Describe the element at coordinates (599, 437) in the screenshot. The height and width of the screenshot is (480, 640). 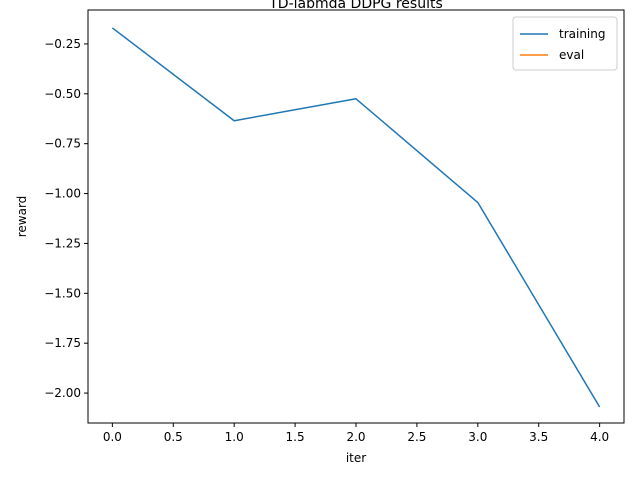
I see `x-tick-label: 4.0` at that location.